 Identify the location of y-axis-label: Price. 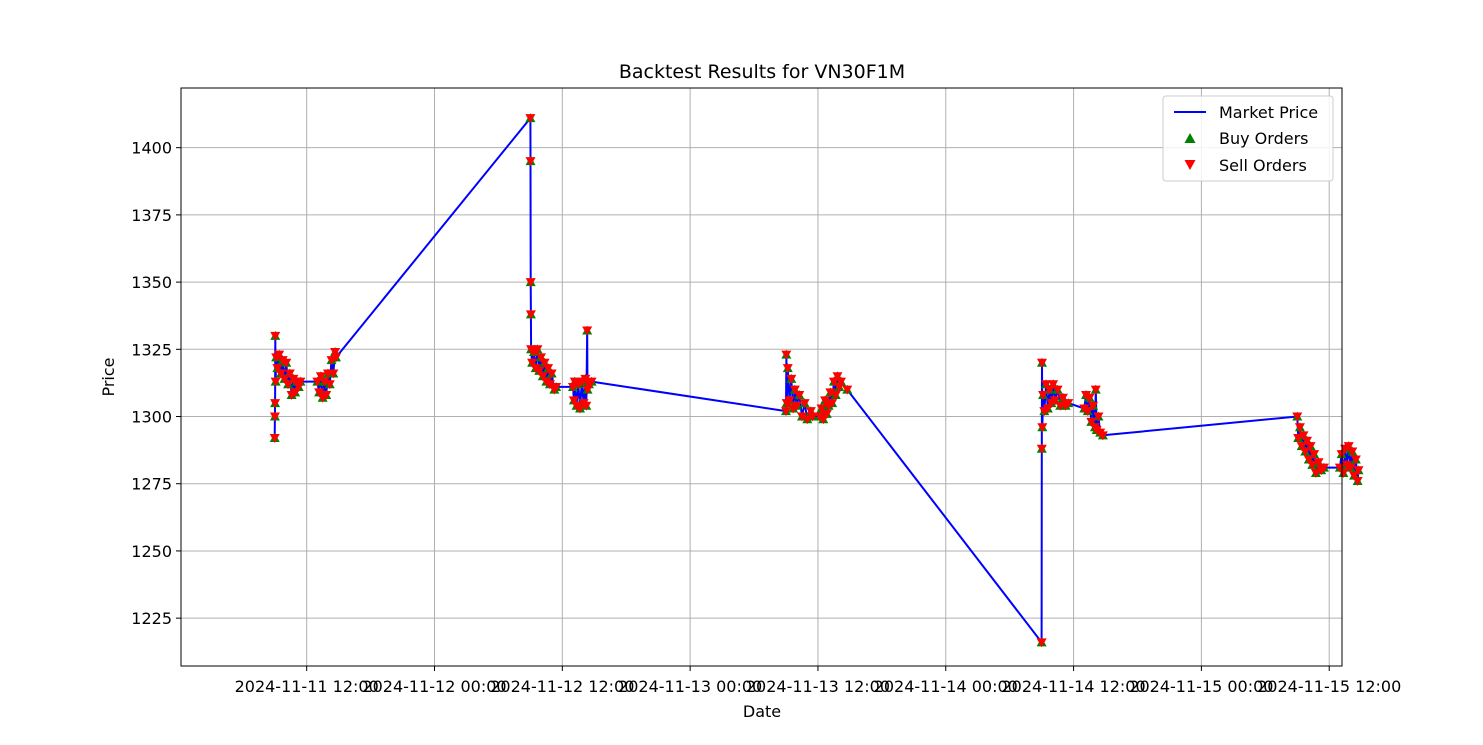
(108, 376).